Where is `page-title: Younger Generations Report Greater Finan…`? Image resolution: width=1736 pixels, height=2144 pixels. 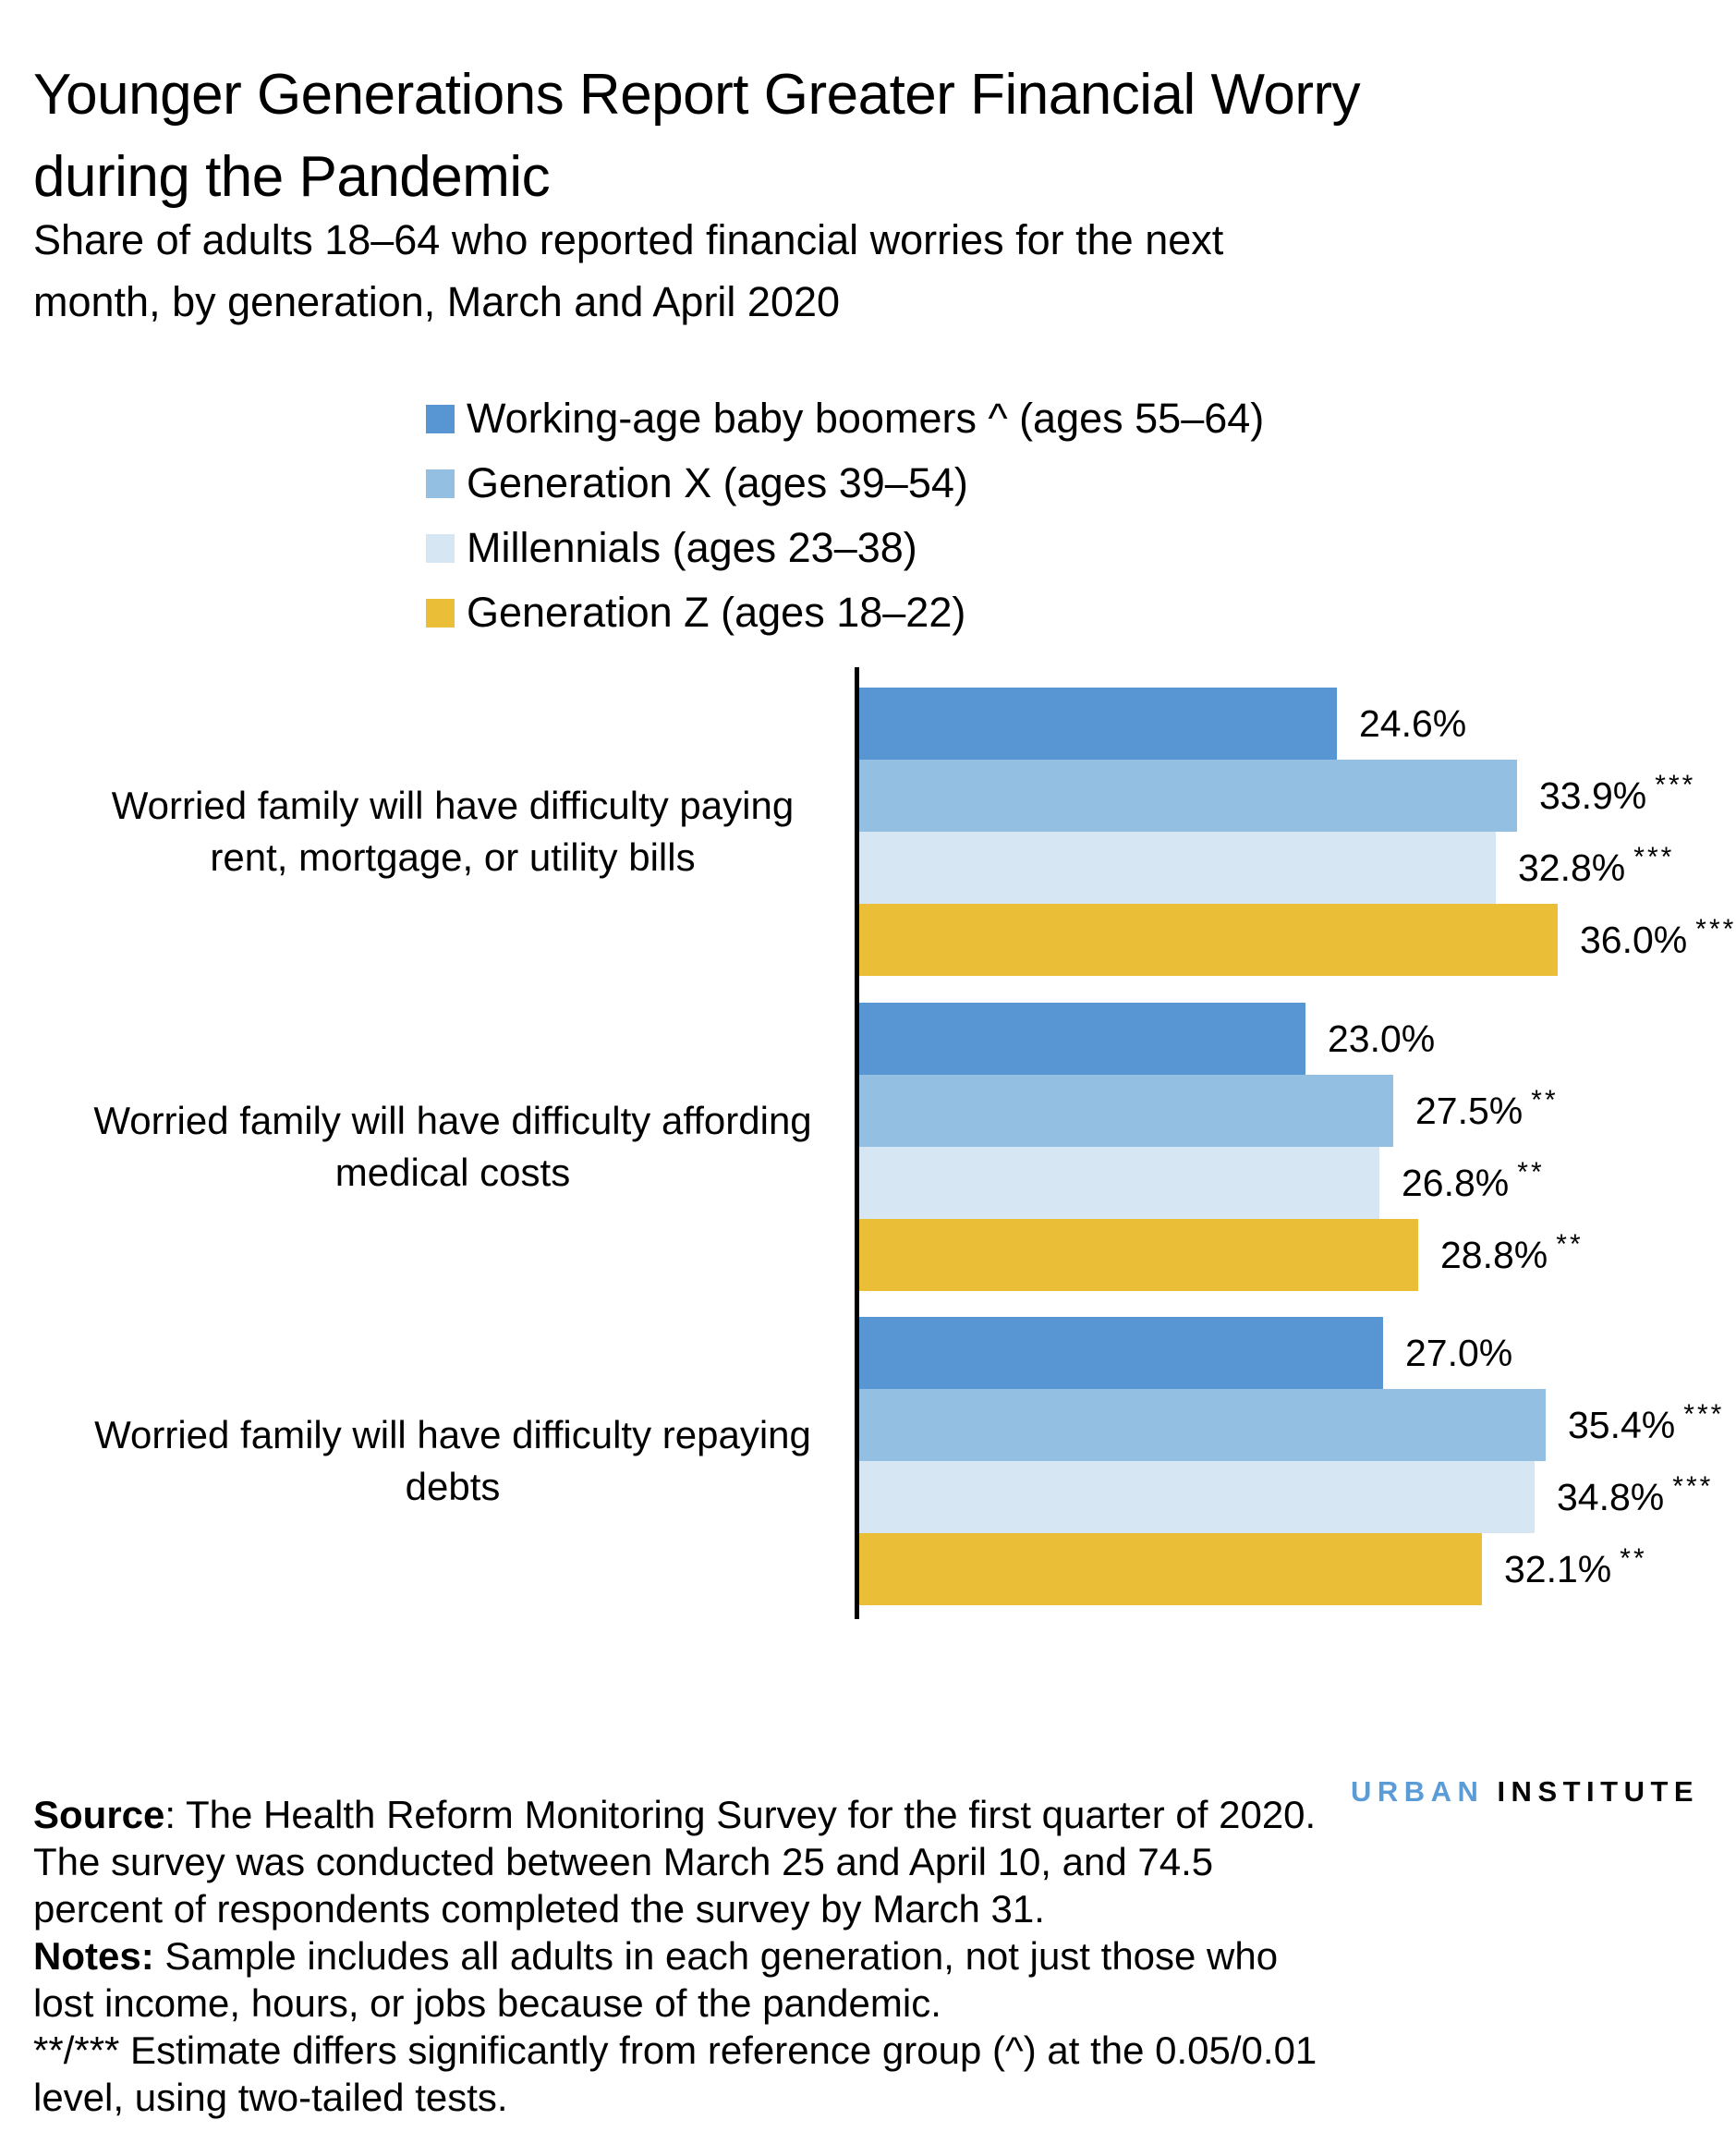
page-title: Younger Generations Report Greater Finan… is located at coordinates (697, 136).